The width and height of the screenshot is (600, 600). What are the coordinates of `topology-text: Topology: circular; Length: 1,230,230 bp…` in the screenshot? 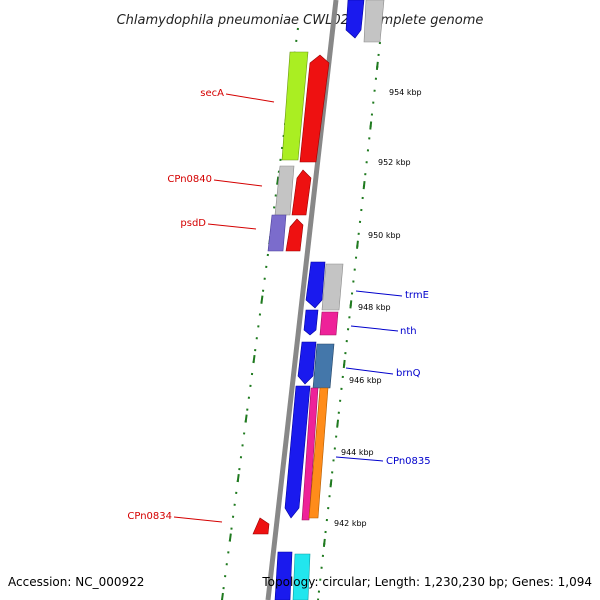 It's located at (426, 582).